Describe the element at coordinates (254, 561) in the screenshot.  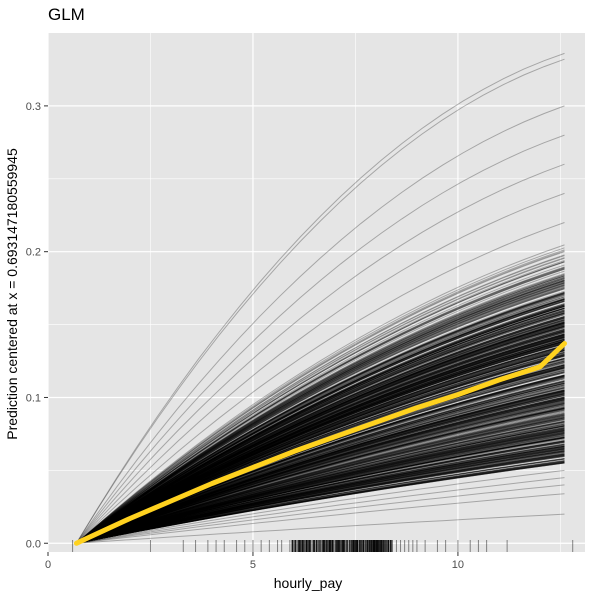
I see `x-axis: 0 5 10` at that location.